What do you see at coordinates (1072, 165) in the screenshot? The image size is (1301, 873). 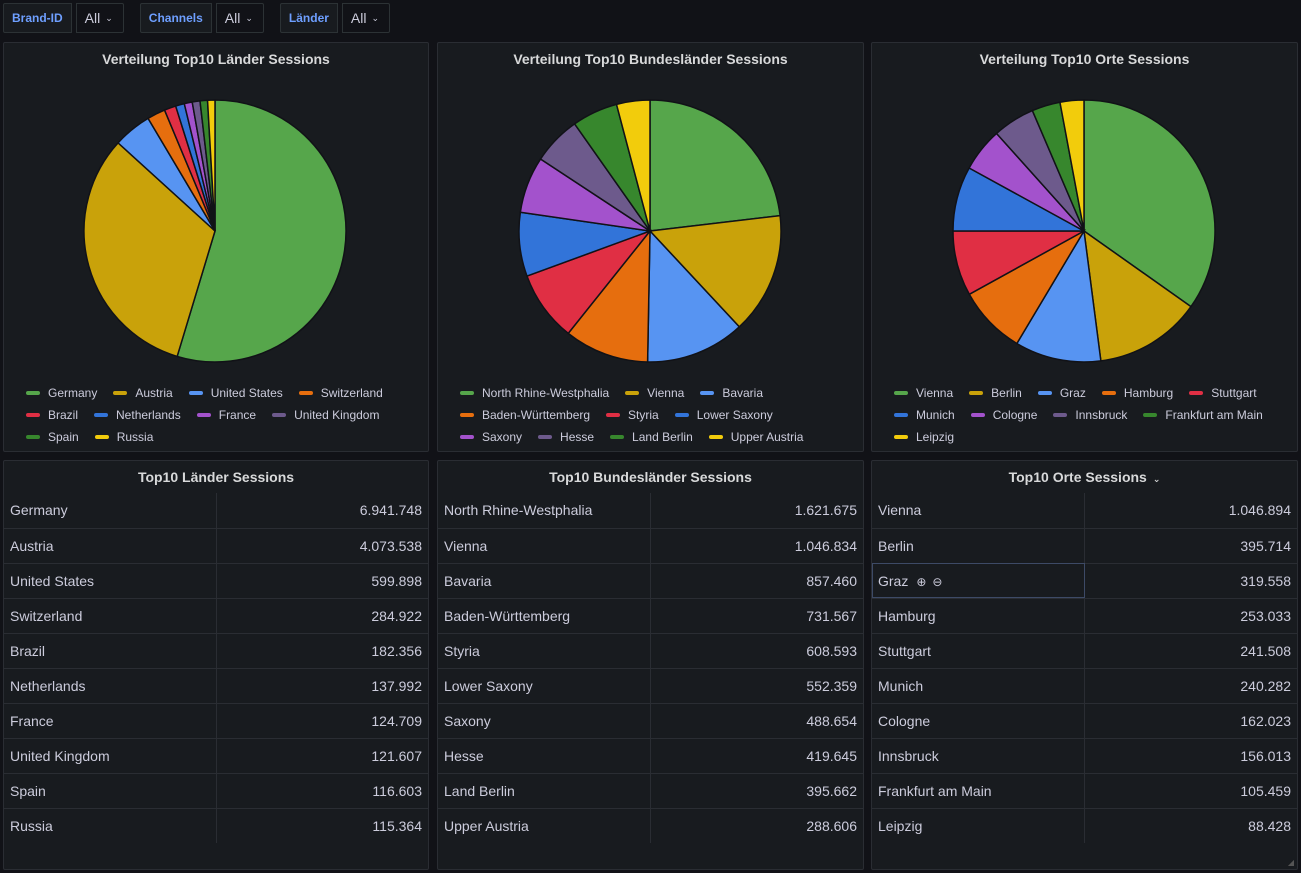 I see `pie-slice-leipzig` at bounding box center [1072, 165].